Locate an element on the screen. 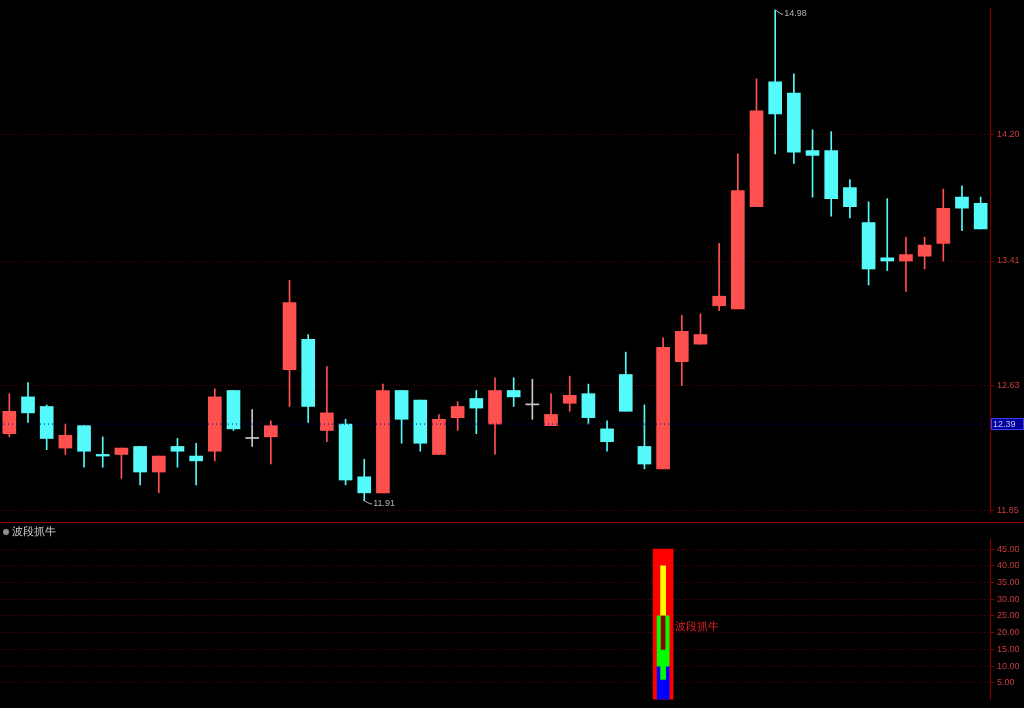  y-tick-label: 10.00 is located at coordinates (1008, 665).